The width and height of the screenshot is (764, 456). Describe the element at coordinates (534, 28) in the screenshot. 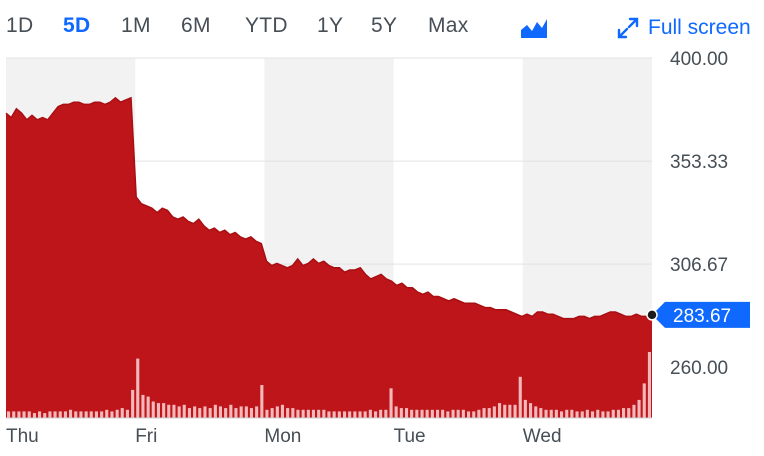

I see `mountain-chart-icon` at that location.